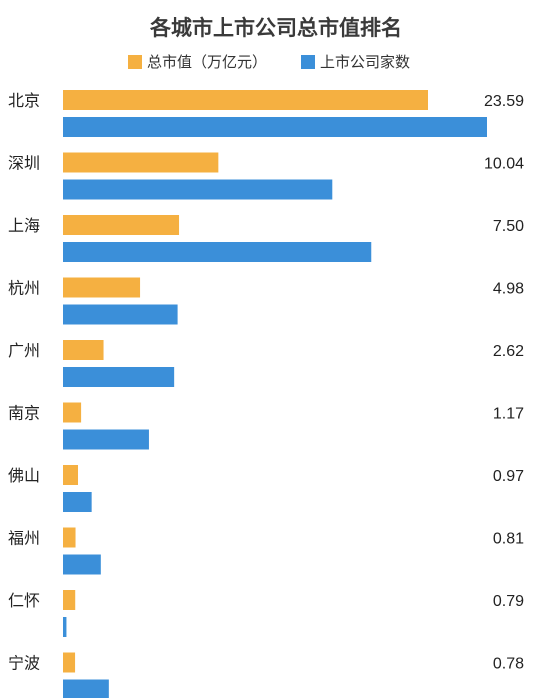  What do you see at coordinates (266, 113) in the screenshot?
I see `row-0: 北京 23.59` at bounding box center [266, 113].